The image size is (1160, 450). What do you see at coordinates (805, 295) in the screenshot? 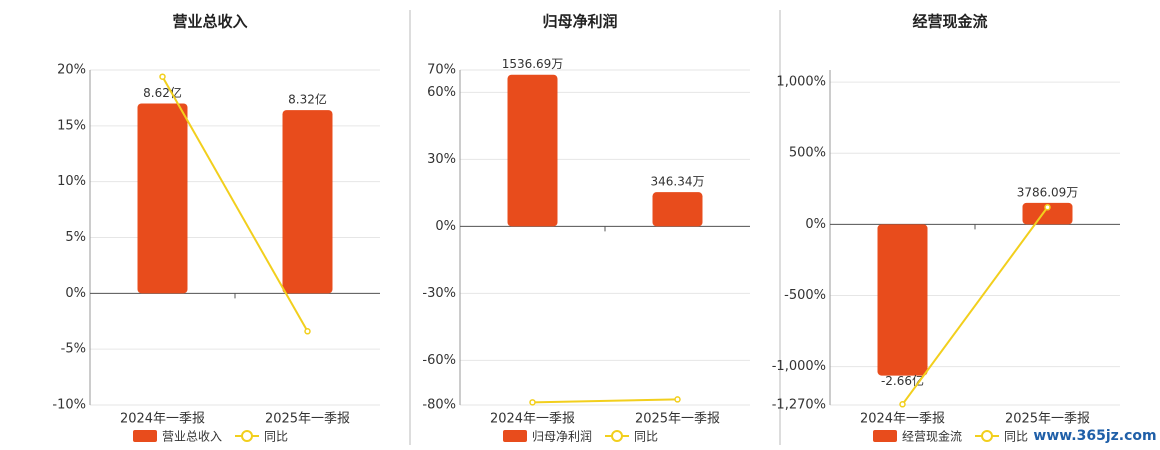
I see `y-tick-label: -500%` at bounding box center [805, 295].